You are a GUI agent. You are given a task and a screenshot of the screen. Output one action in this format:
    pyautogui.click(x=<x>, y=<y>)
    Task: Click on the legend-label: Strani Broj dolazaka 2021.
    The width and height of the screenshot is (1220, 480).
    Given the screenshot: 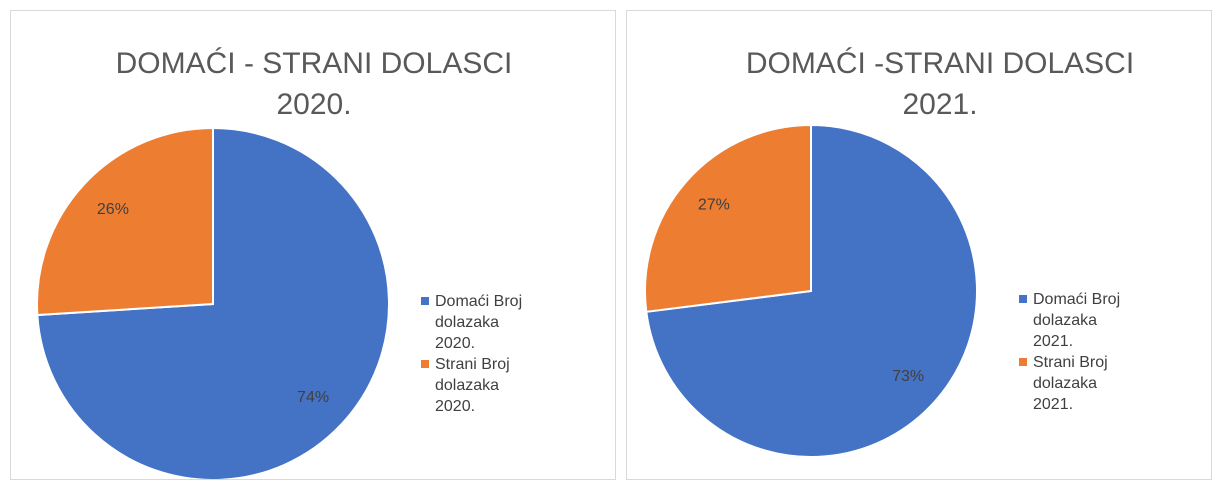 What is the action you would take?
    pyautogui.click(x=1070, y=383)
    